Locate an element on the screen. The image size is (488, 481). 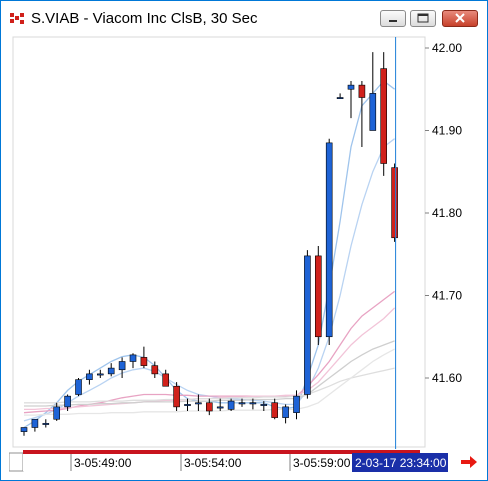
app-icon is located at coordinates (17, 19).